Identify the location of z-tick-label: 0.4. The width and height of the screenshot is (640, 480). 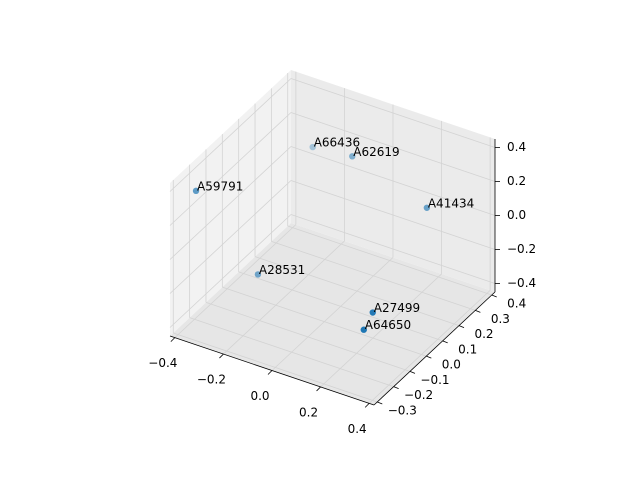
(516, 147).